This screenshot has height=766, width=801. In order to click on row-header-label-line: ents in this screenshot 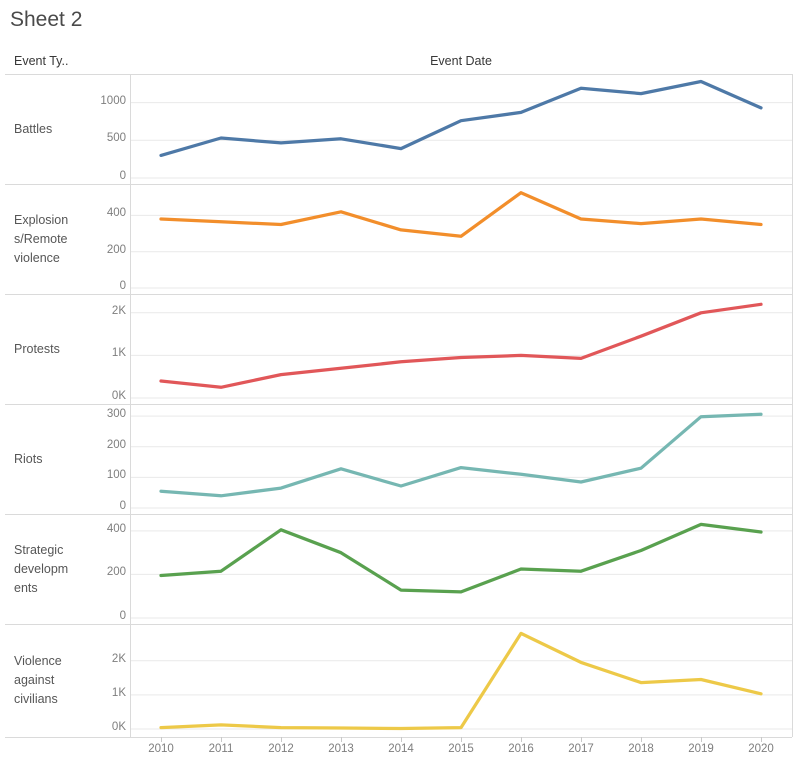, I will do `click(26, 587)`.